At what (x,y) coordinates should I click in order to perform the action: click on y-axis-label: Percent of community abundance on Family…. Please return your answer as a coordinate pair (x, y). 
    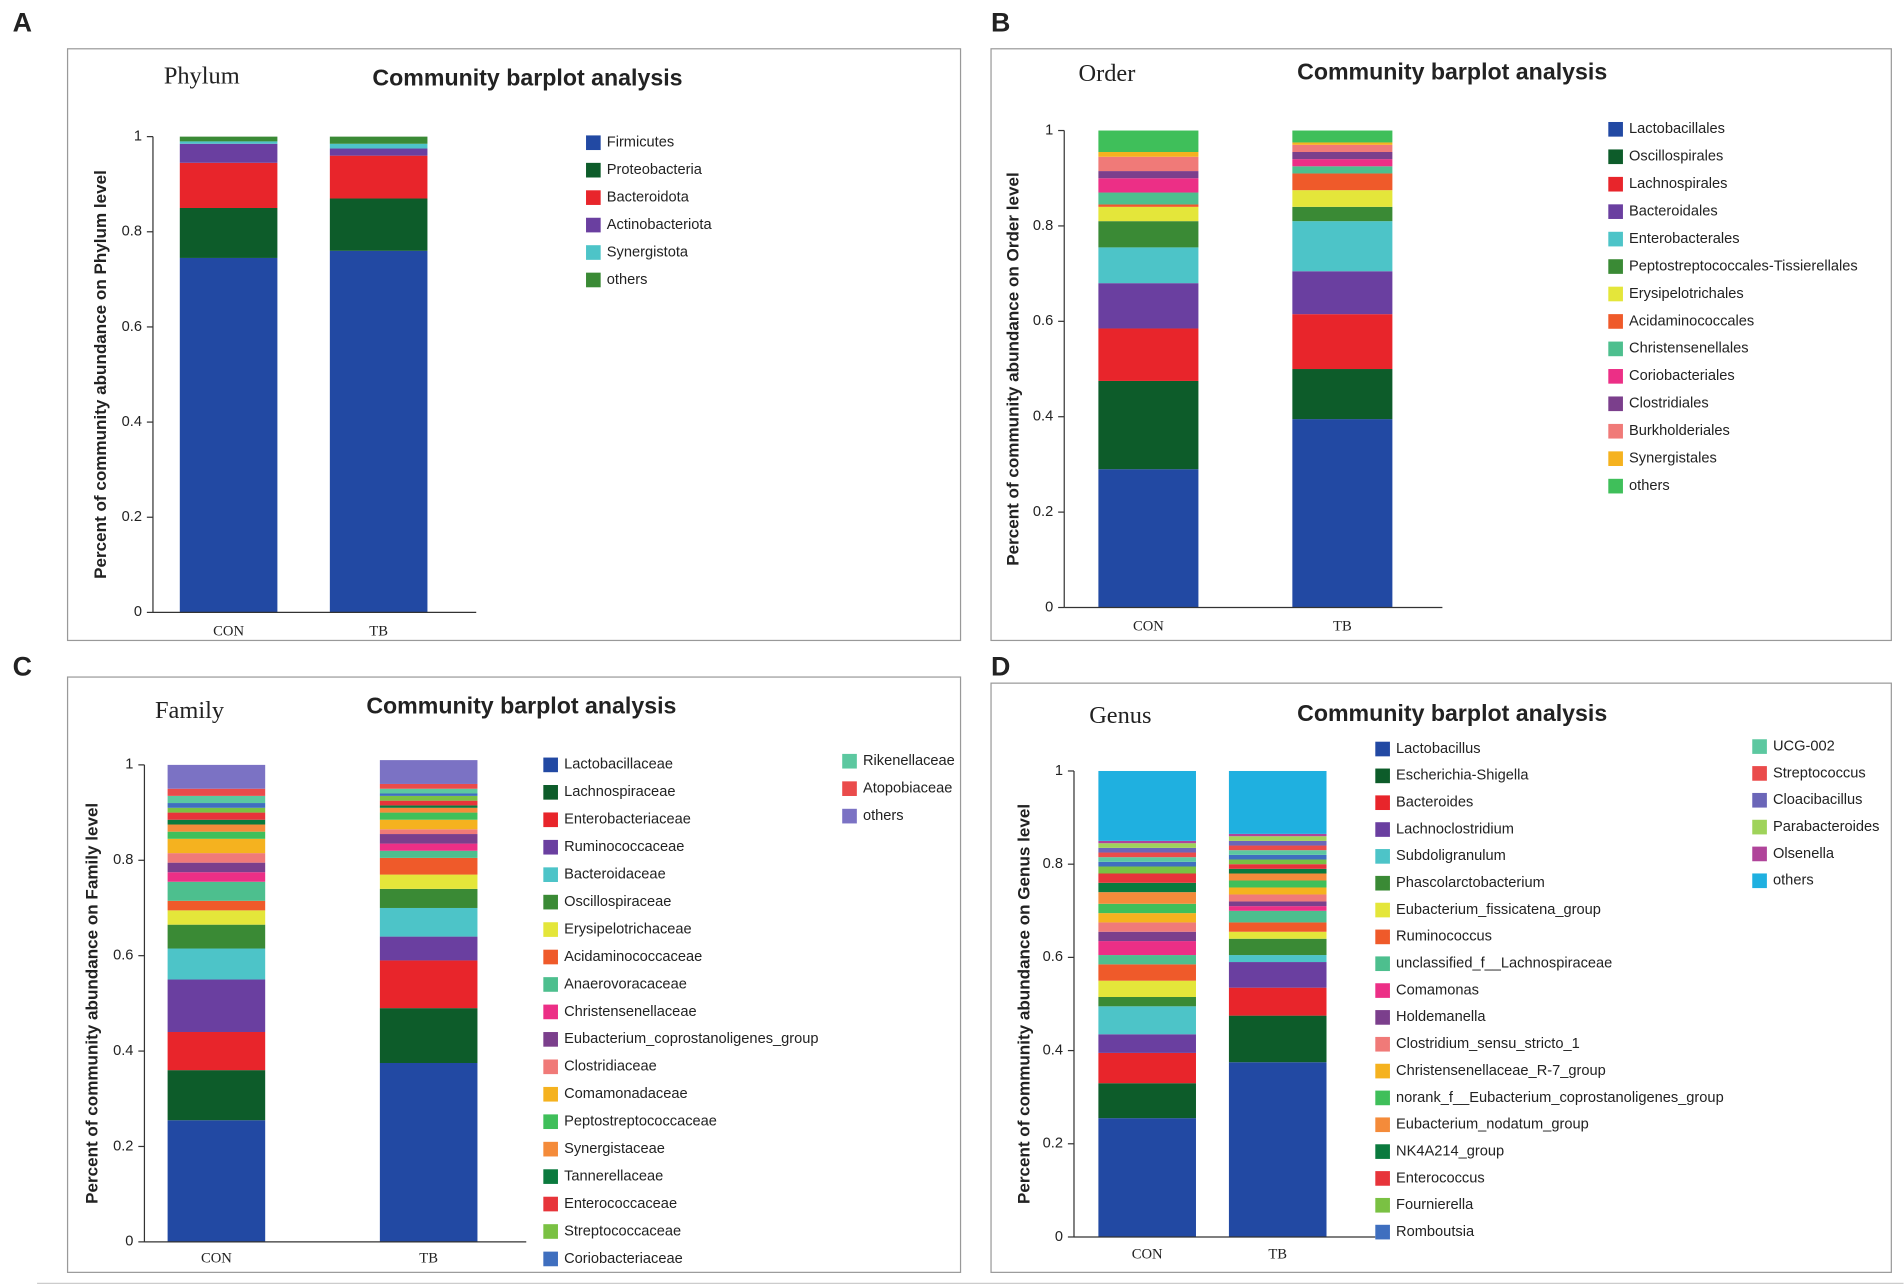
    Looking at the image, I should click on (92, 1003).